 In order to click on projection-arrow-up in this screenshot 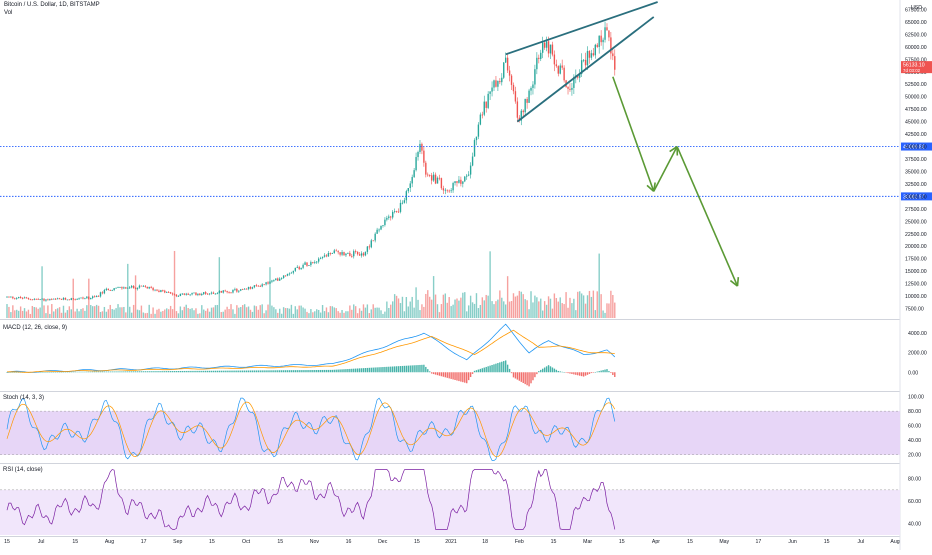, I will do `click(665, 169)`.